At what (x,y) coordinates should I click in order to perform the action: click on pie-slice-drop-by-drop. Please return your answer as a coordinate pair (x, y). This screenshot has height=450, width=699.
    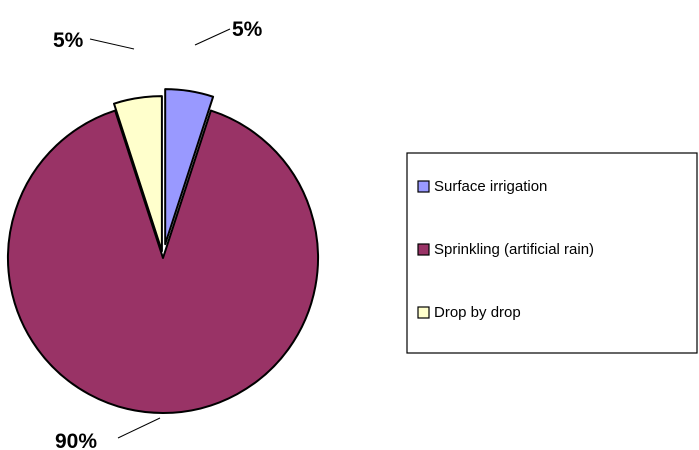
    Looking at the image, I should click on (138, 174).